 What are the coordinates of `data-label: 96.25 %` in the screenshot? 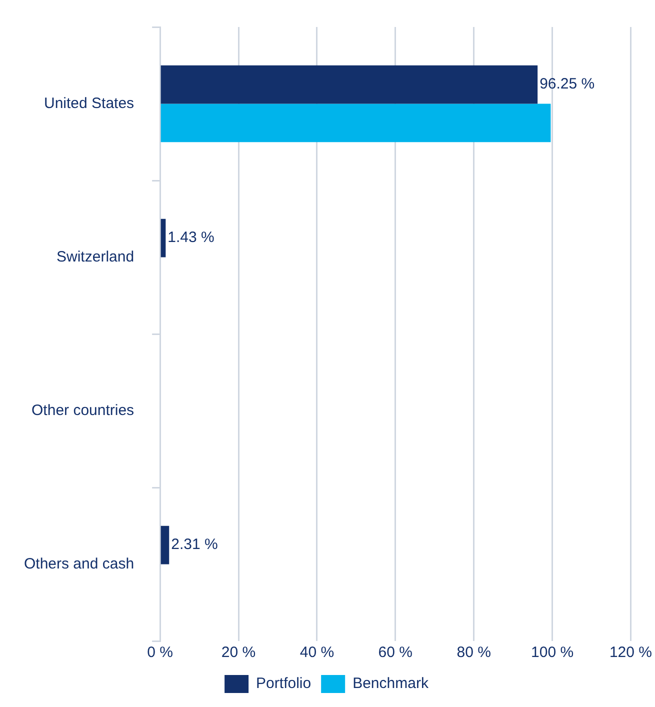 It's located at (567, 84).